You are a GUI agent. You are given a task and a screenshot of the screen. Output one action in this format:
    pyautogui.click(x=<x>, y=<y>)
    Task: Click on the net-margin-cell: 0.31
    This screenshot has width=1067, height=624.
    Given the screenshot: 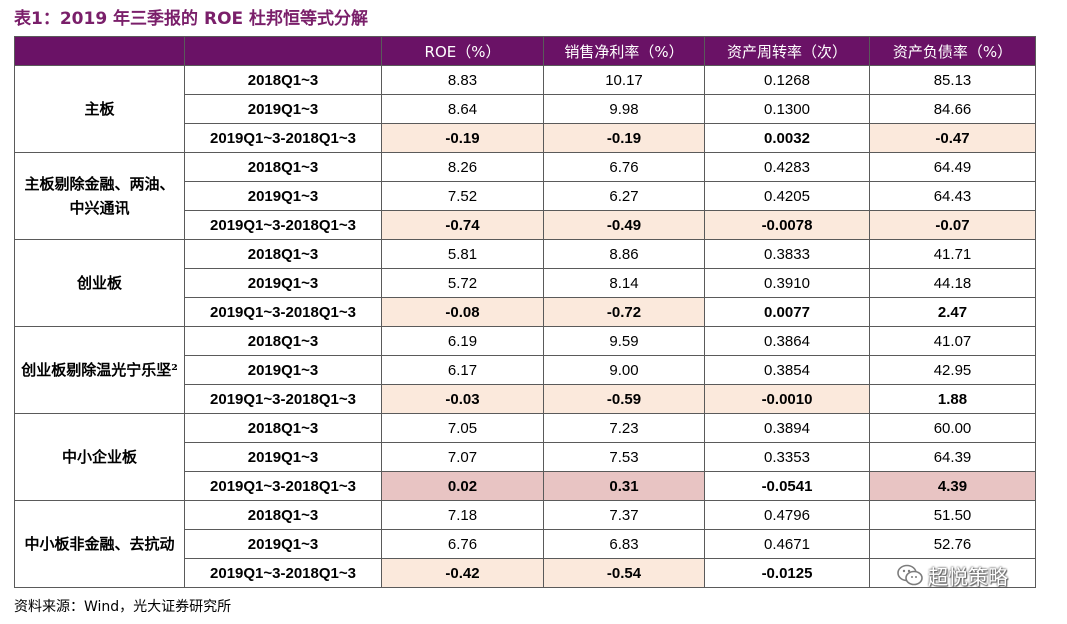 What is the action you would take?
    pyautogui.click(x=624, y=486)
    